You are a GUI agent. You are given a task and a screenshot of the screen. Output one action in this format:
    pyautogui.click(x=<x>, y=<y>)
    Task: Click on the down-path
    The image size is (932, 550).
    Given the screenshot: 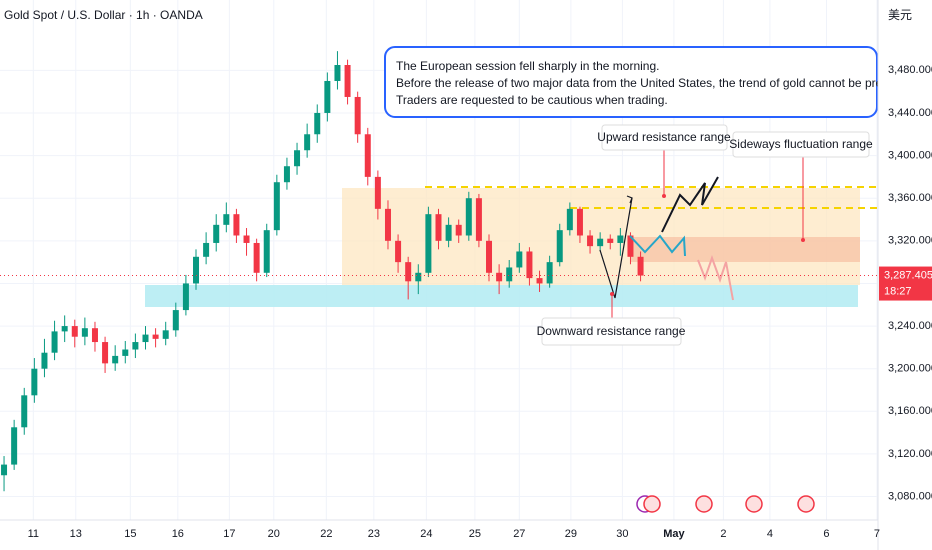 What is the action you would take?
    pyautogui.click(x=715, y=278)
    